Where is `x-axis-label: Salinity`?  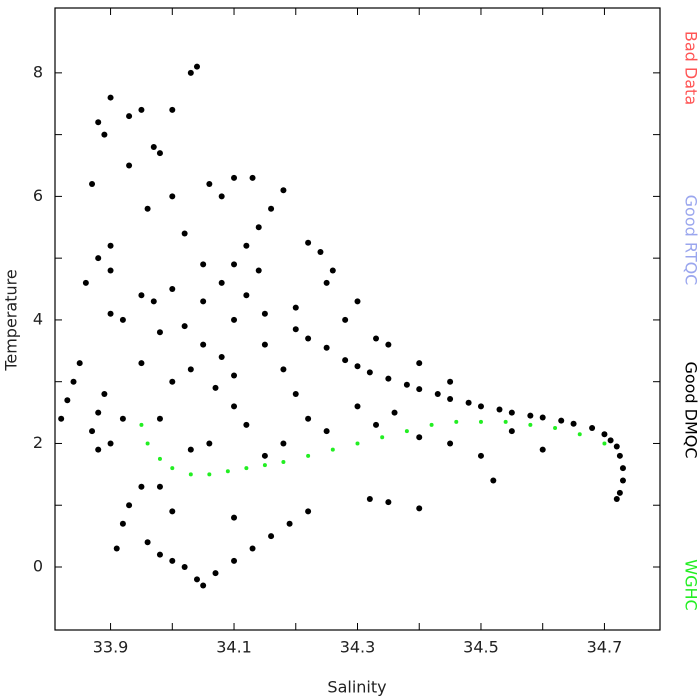
x-axis-label: Salinity is located at coordinates (356, 687).